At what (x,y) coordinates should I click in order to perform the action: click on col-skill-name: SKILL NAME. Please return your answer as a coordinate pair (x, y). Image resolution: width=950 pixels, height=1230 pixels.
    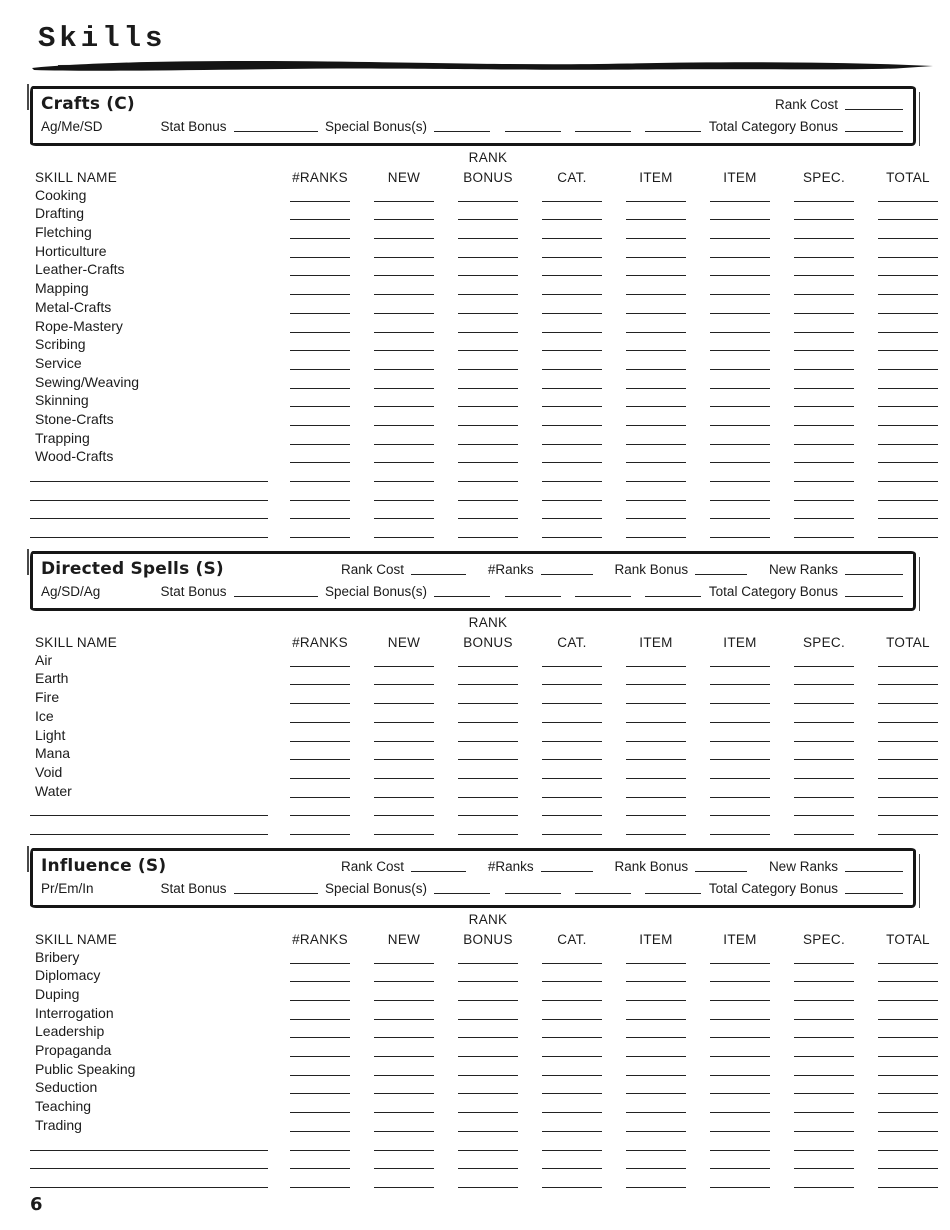
    Looking at the image, I should click on (76, 643).